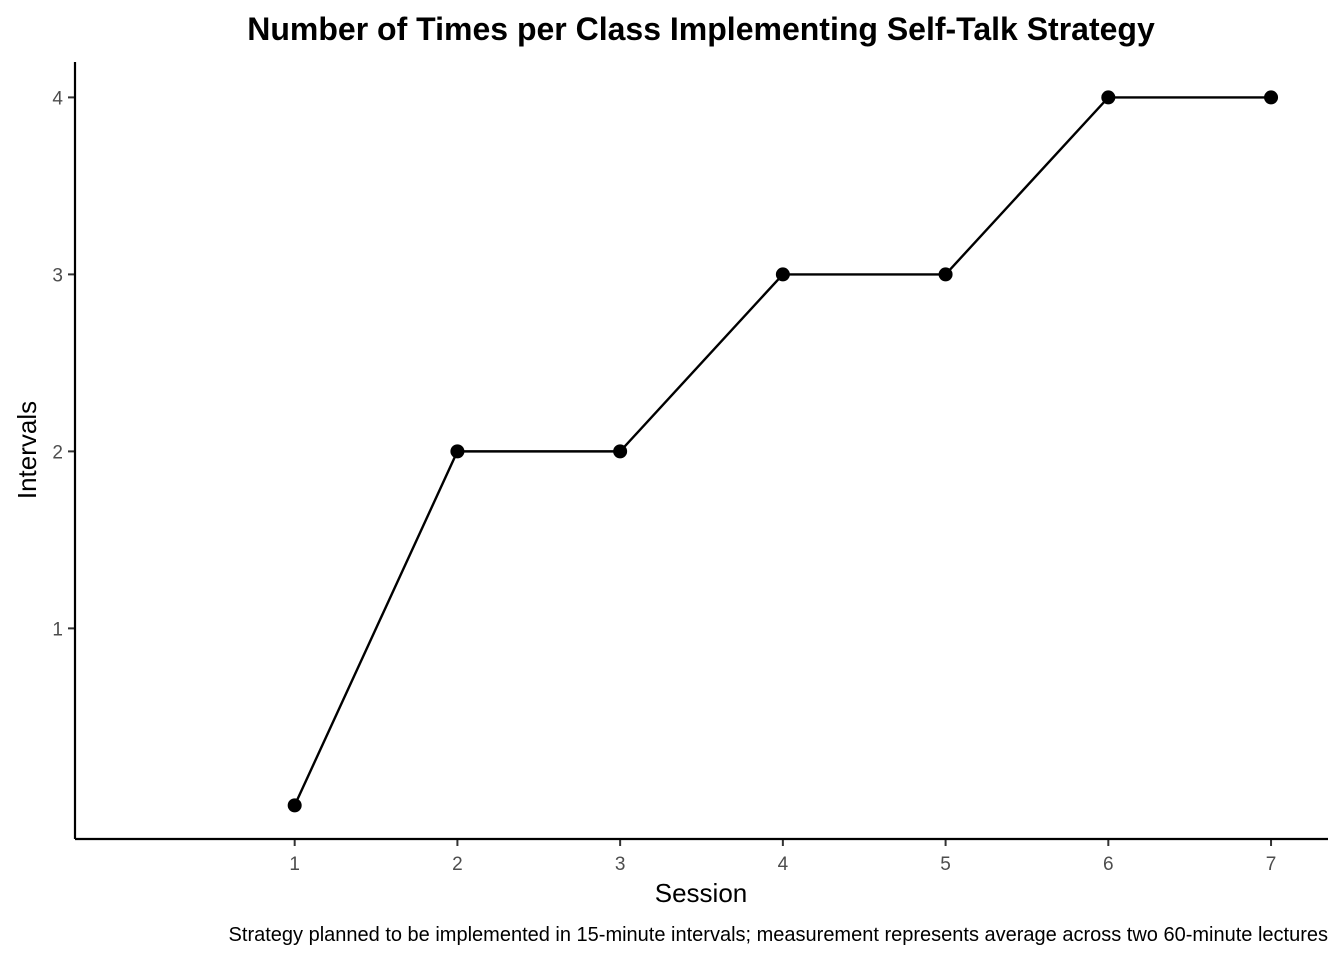  Describe the element at coordinates (620, 864) in the screenshot. I see `x-tick-label: 3` at that location.